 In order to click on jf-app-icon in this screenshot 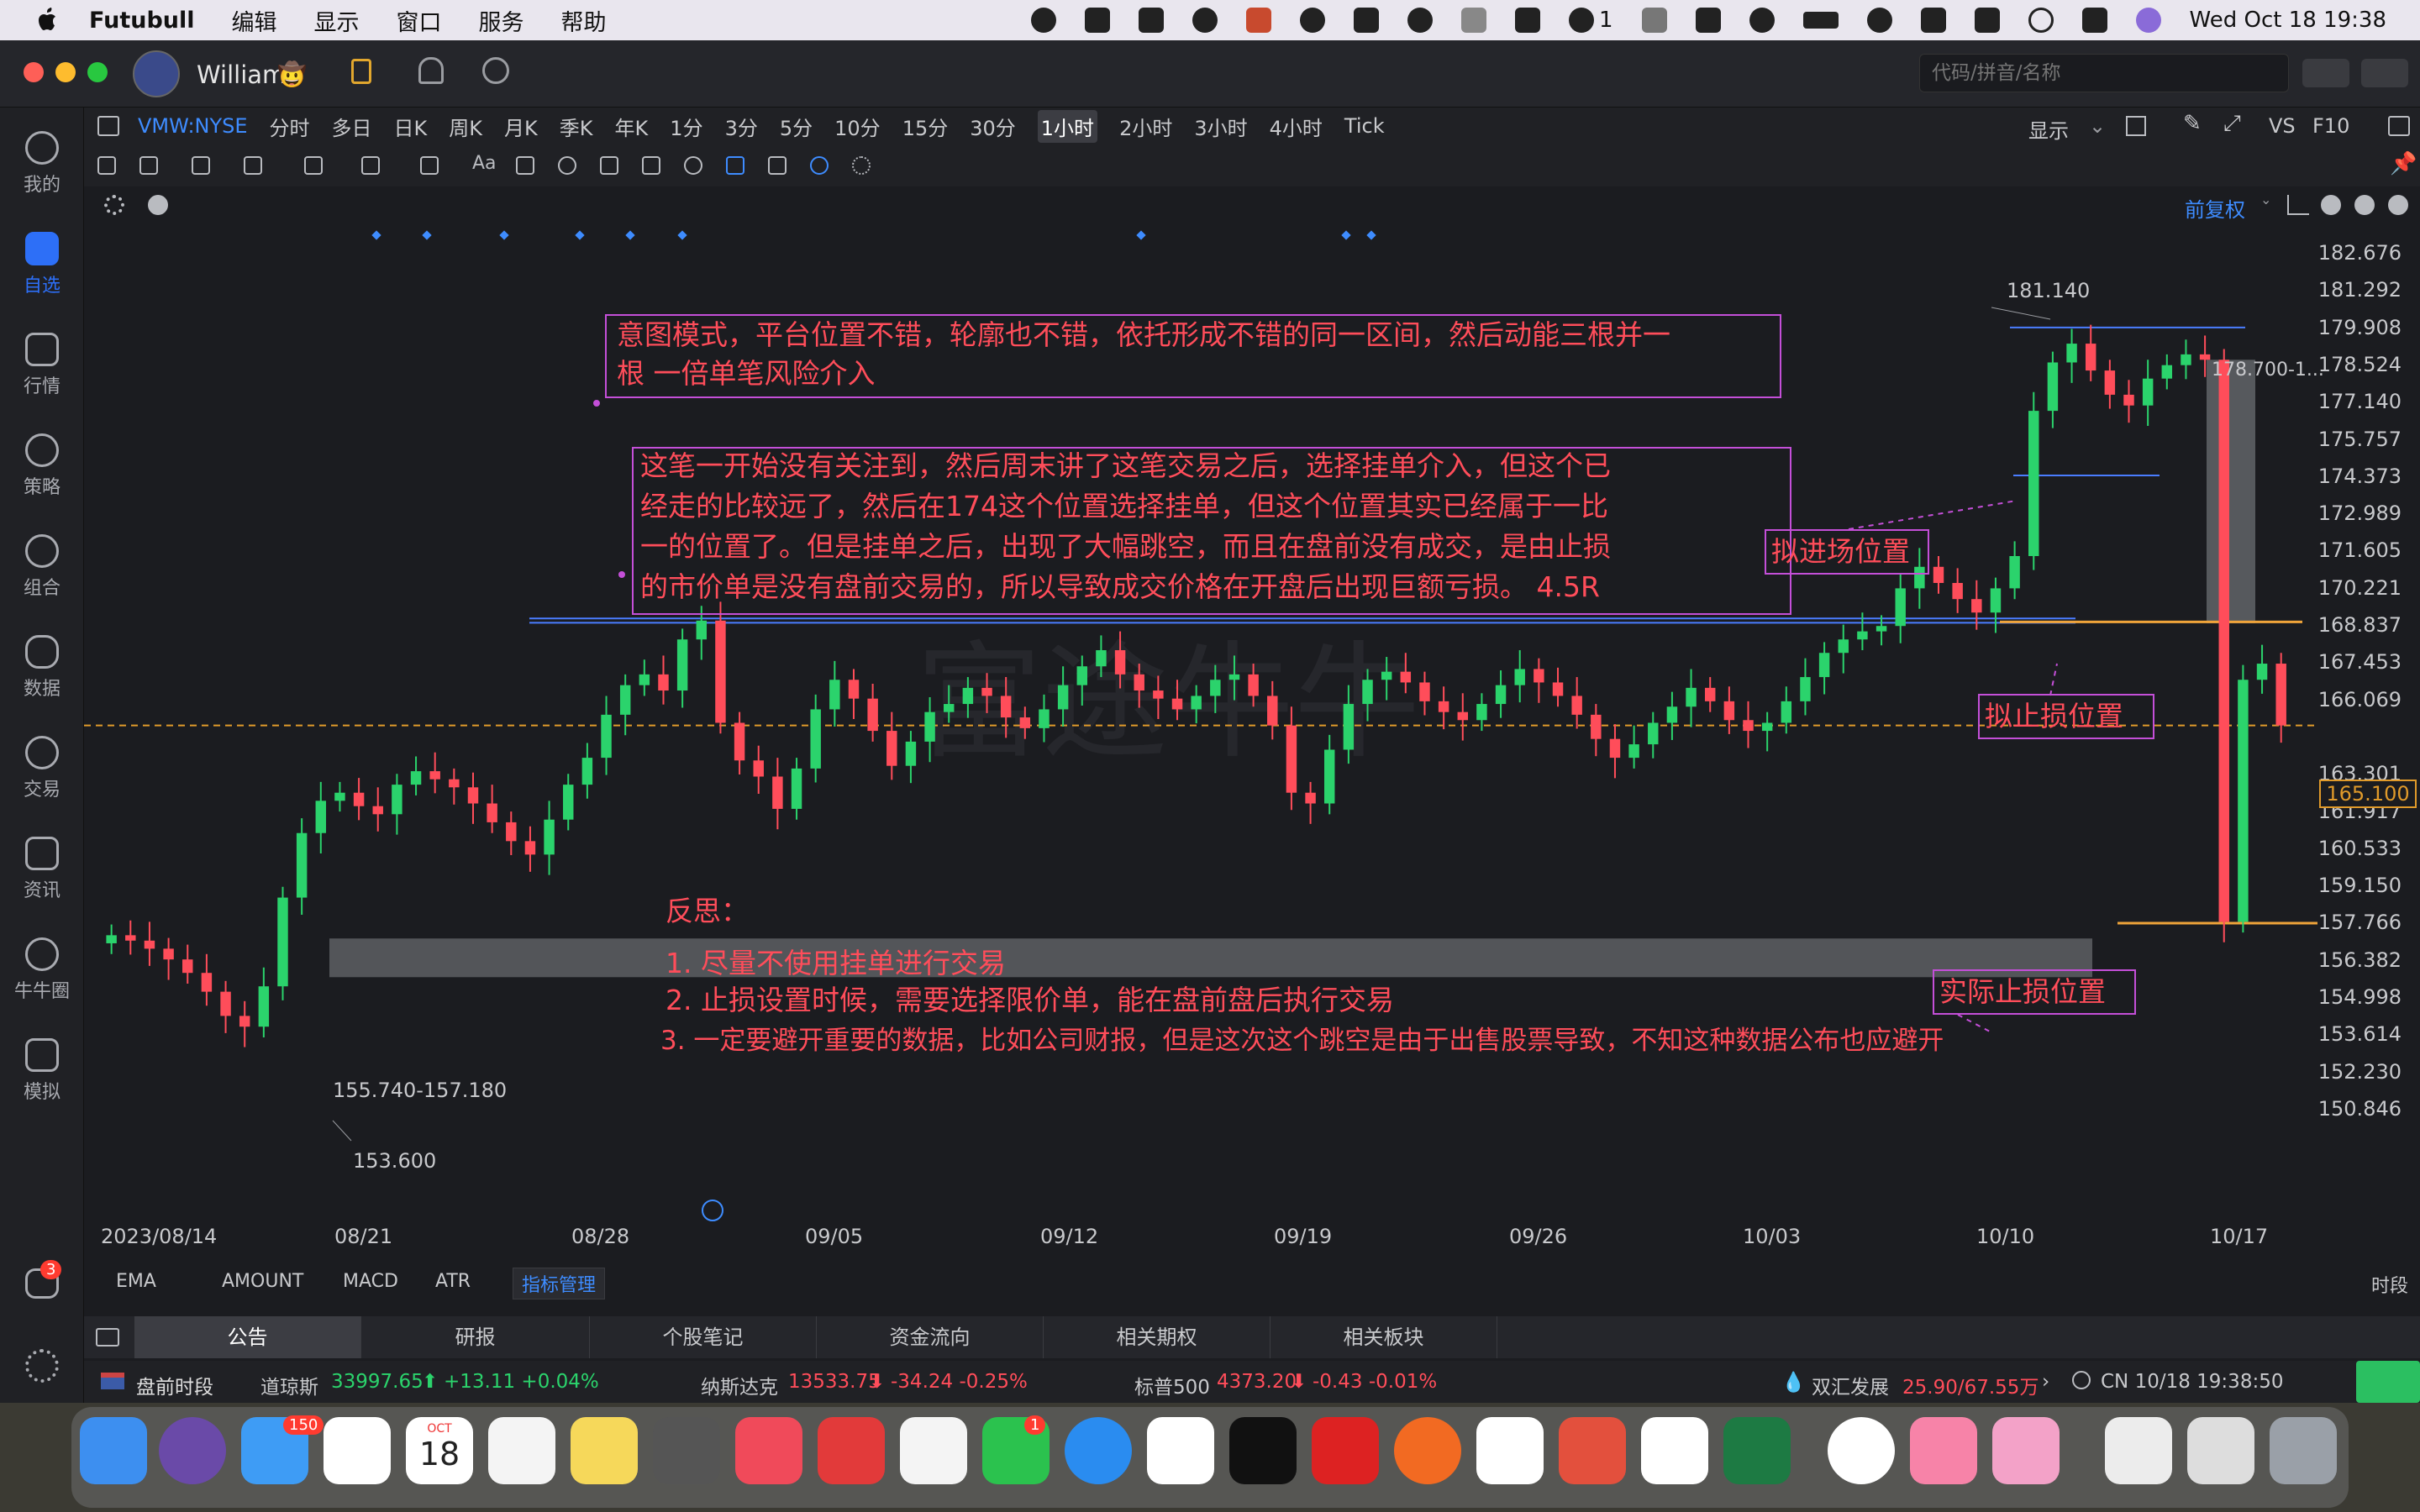, I will do `click(1346, 1450)`.